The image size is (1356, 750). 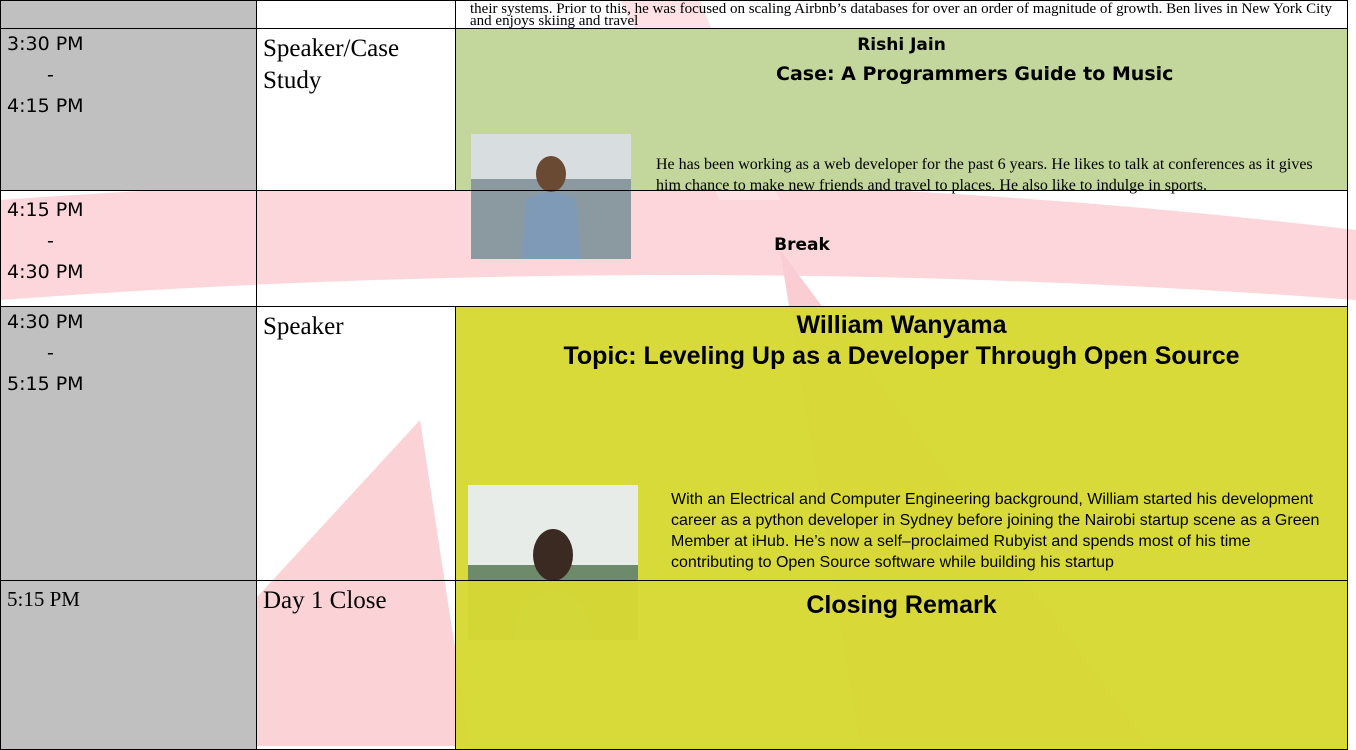 I want to click on break-title: Break, so click(x=802, y=245).